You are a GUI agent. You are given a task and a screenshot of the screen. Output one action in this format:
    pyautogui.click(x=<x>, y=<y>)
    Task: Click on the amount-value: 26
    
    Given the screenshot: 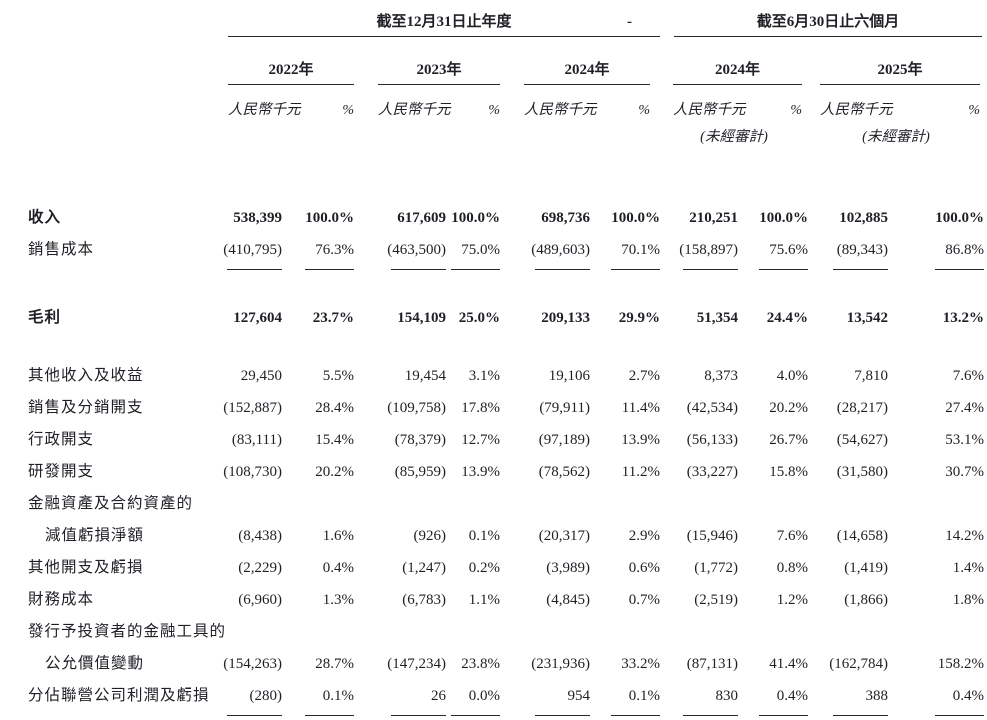 What is the action you would take?
    pyautogui.click(x=438, y=696)
    